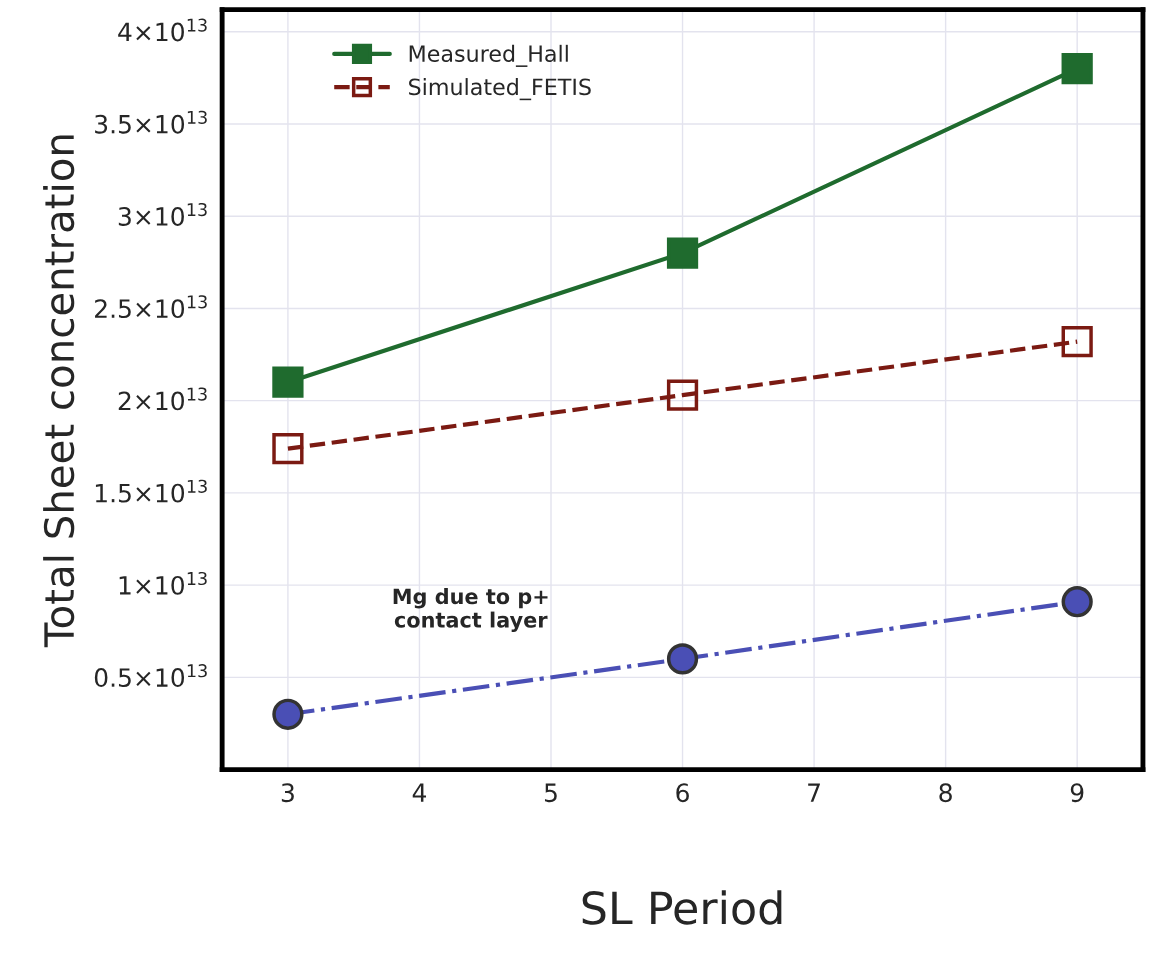 The image size is (1151, 962). I want to click on legend-label: Measured_Hall, so click(488, 55).